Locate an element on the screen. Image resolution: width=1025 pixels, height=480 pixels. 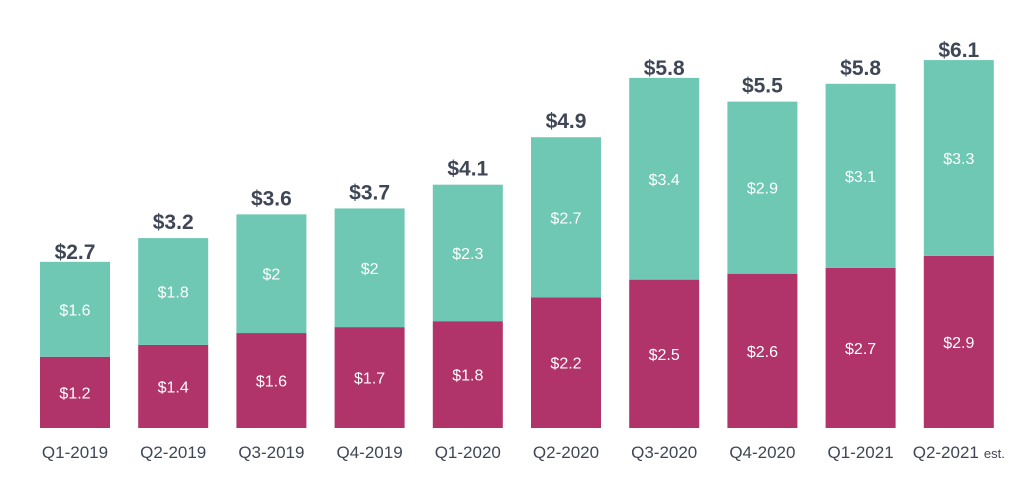
segment-value-label: $1.7 is located at coordinates (369, 379).